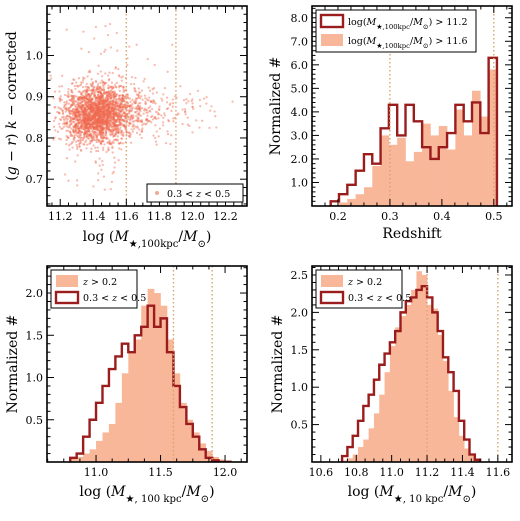  I want to click on y-tick-label: 7.0, so click(300, 41).